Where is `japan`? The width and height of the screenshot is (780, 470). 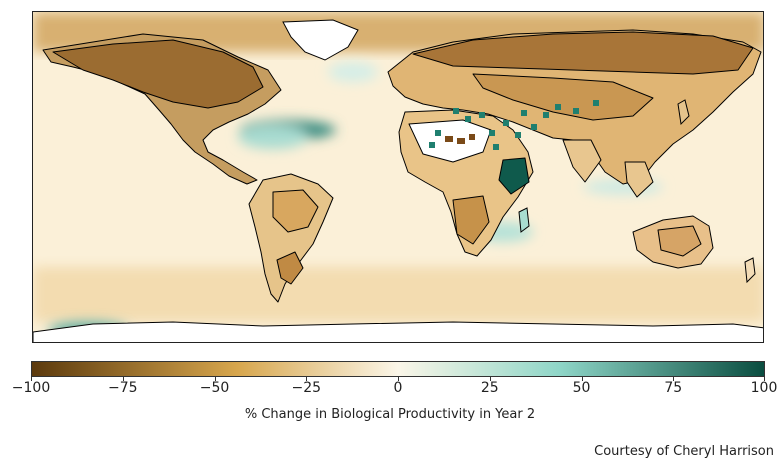
japan is located at coordinates (683, 112).